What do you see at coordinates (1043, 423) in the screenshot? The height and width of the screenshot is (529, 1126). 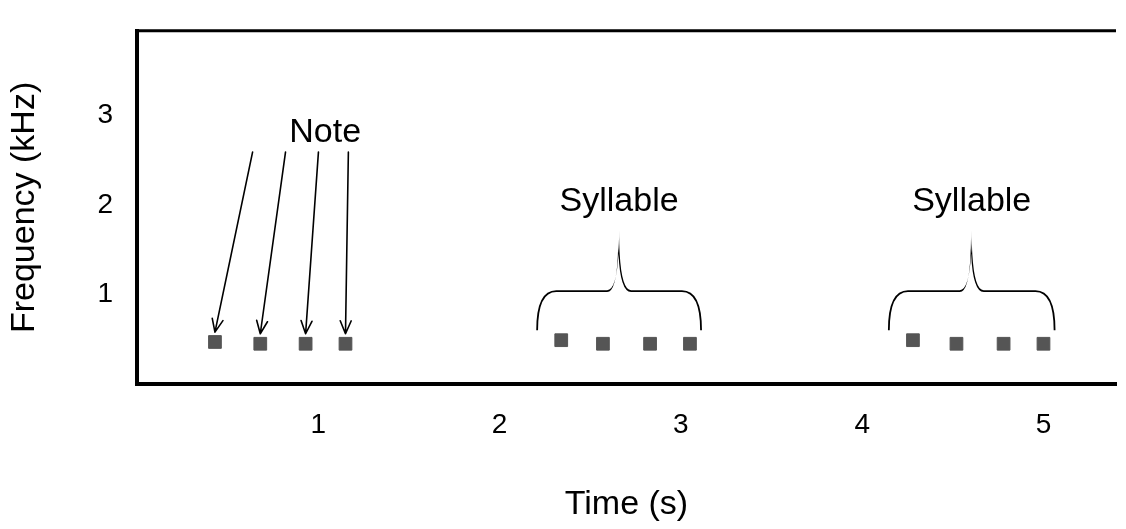 I see `x-tick-label: 5` at bounding box center [1043, 423].